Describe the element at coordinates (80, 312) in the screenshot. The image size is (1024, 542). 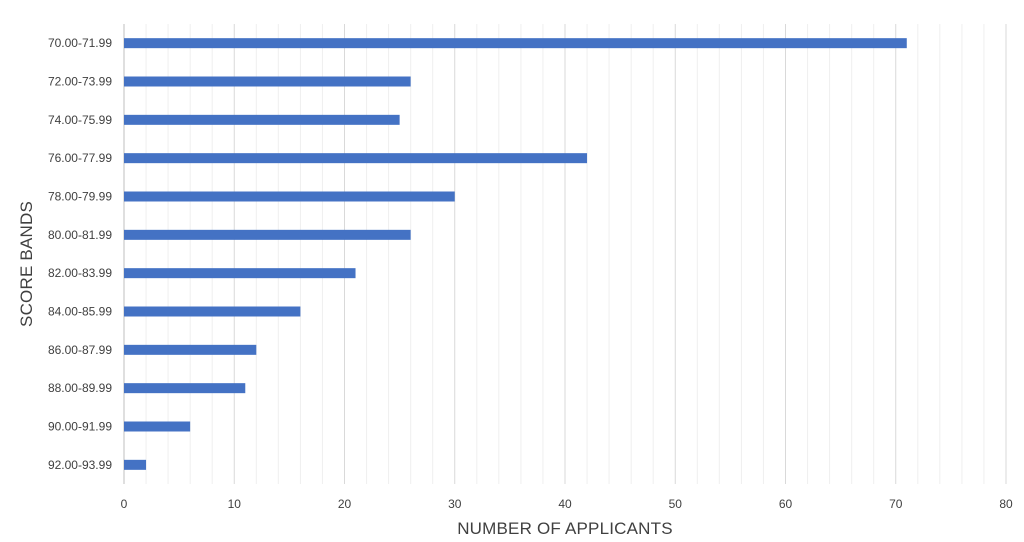
I see `y-tick-label: 84.00-85.99` at that location.